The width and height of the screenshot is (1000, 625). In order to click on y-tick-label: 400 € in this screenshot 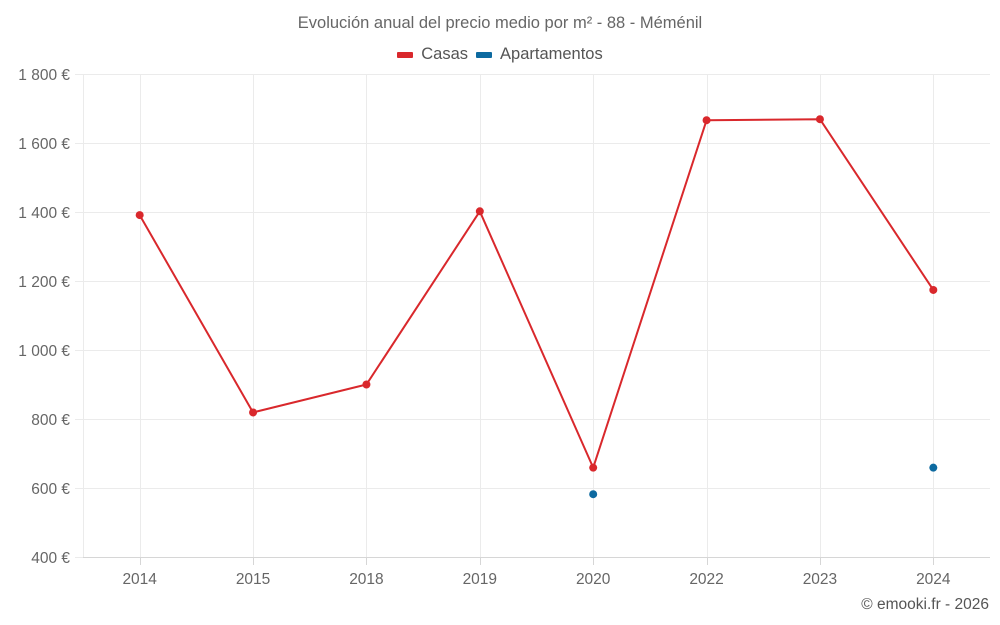, I will do `click(50, 558)`.